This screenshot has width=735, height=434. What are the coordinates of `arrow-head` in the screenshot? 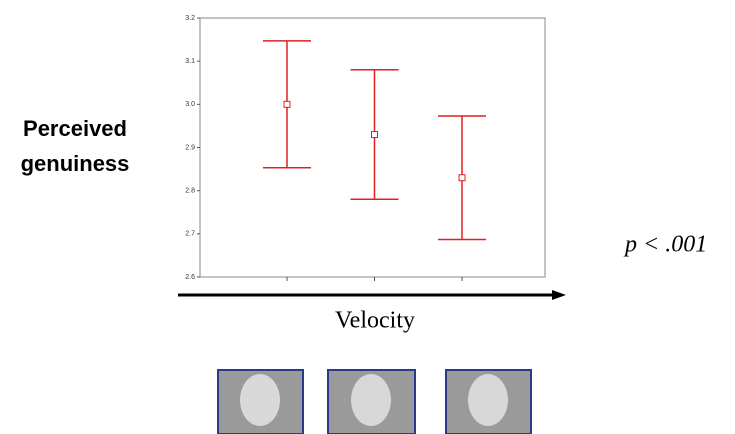 It's located at (559, 295).